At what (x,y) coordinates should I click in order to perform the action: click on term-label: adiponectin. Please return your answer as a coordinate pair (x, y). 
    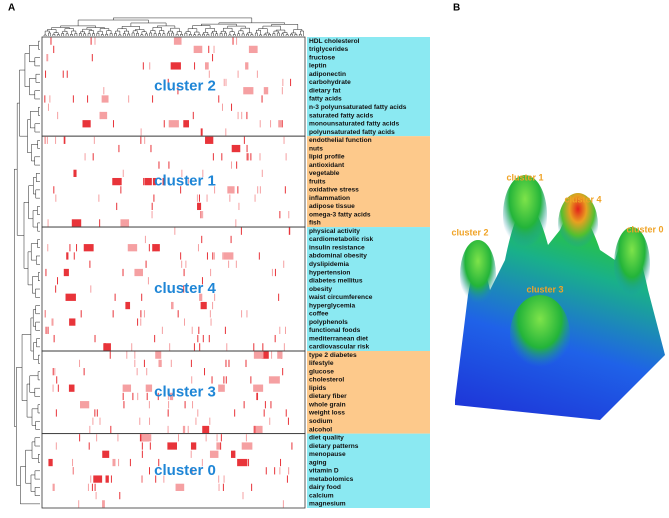
    Looking at the image, I should click on (327, 74).